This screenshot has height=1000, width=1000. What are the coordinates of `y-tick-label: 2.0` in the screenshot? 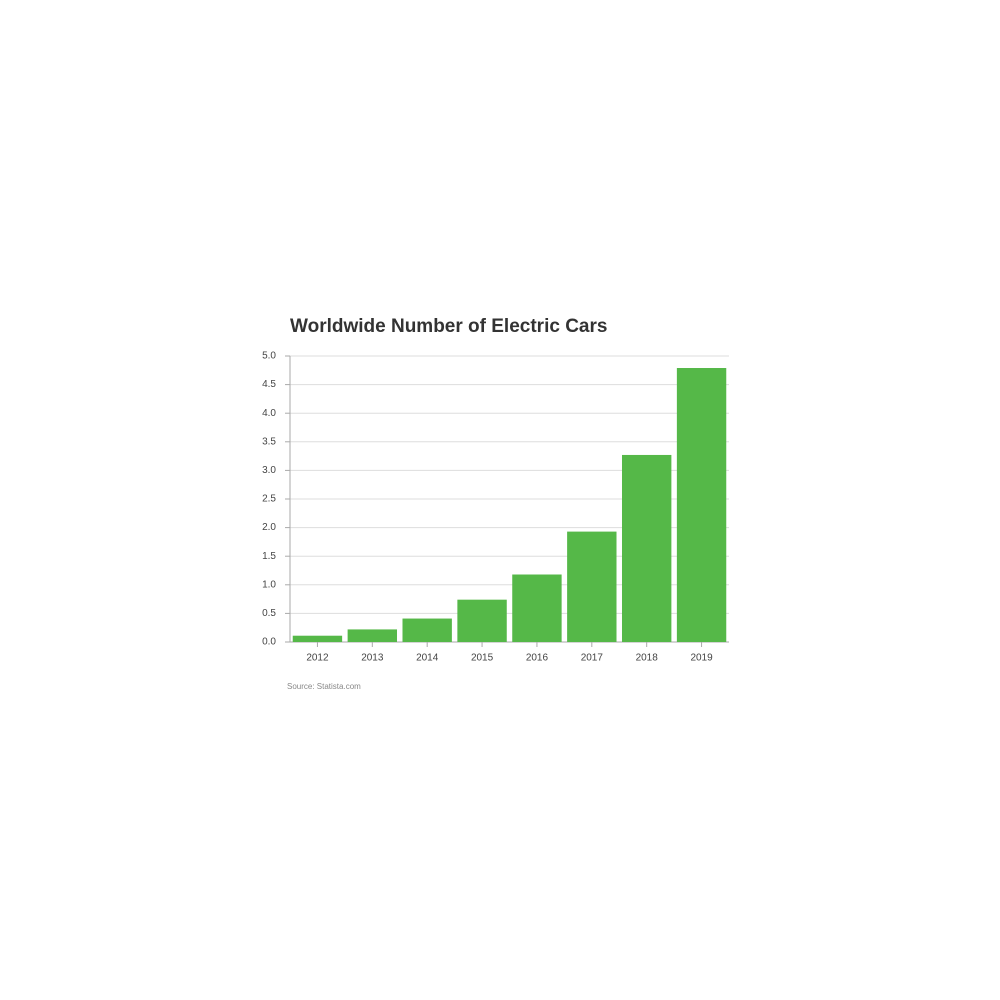 It's located at (269, 527).